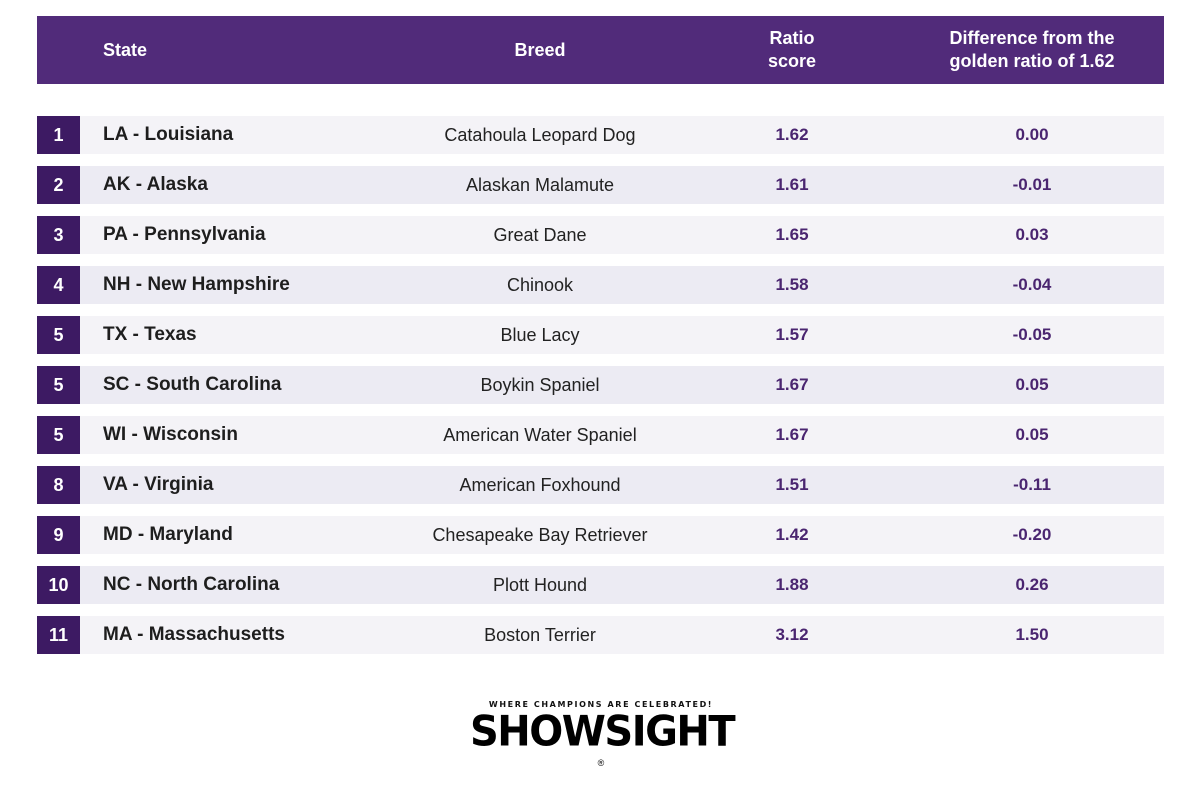 This screenshot has width=1200, height=792. What do you see at coordinates (601, 763) in the screenshot?
I see `registered-mark: ®` at bounding box center [601, 763].